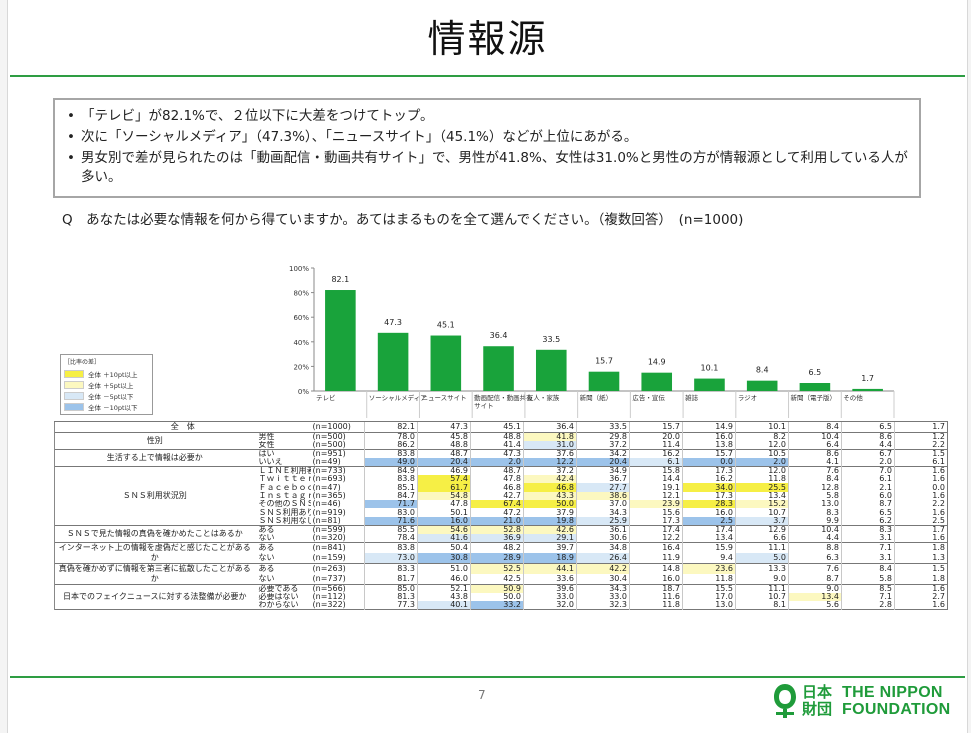 This screenshot has width=971, height=733. I want to click on table-cell: 37.2, so click(550, 470).